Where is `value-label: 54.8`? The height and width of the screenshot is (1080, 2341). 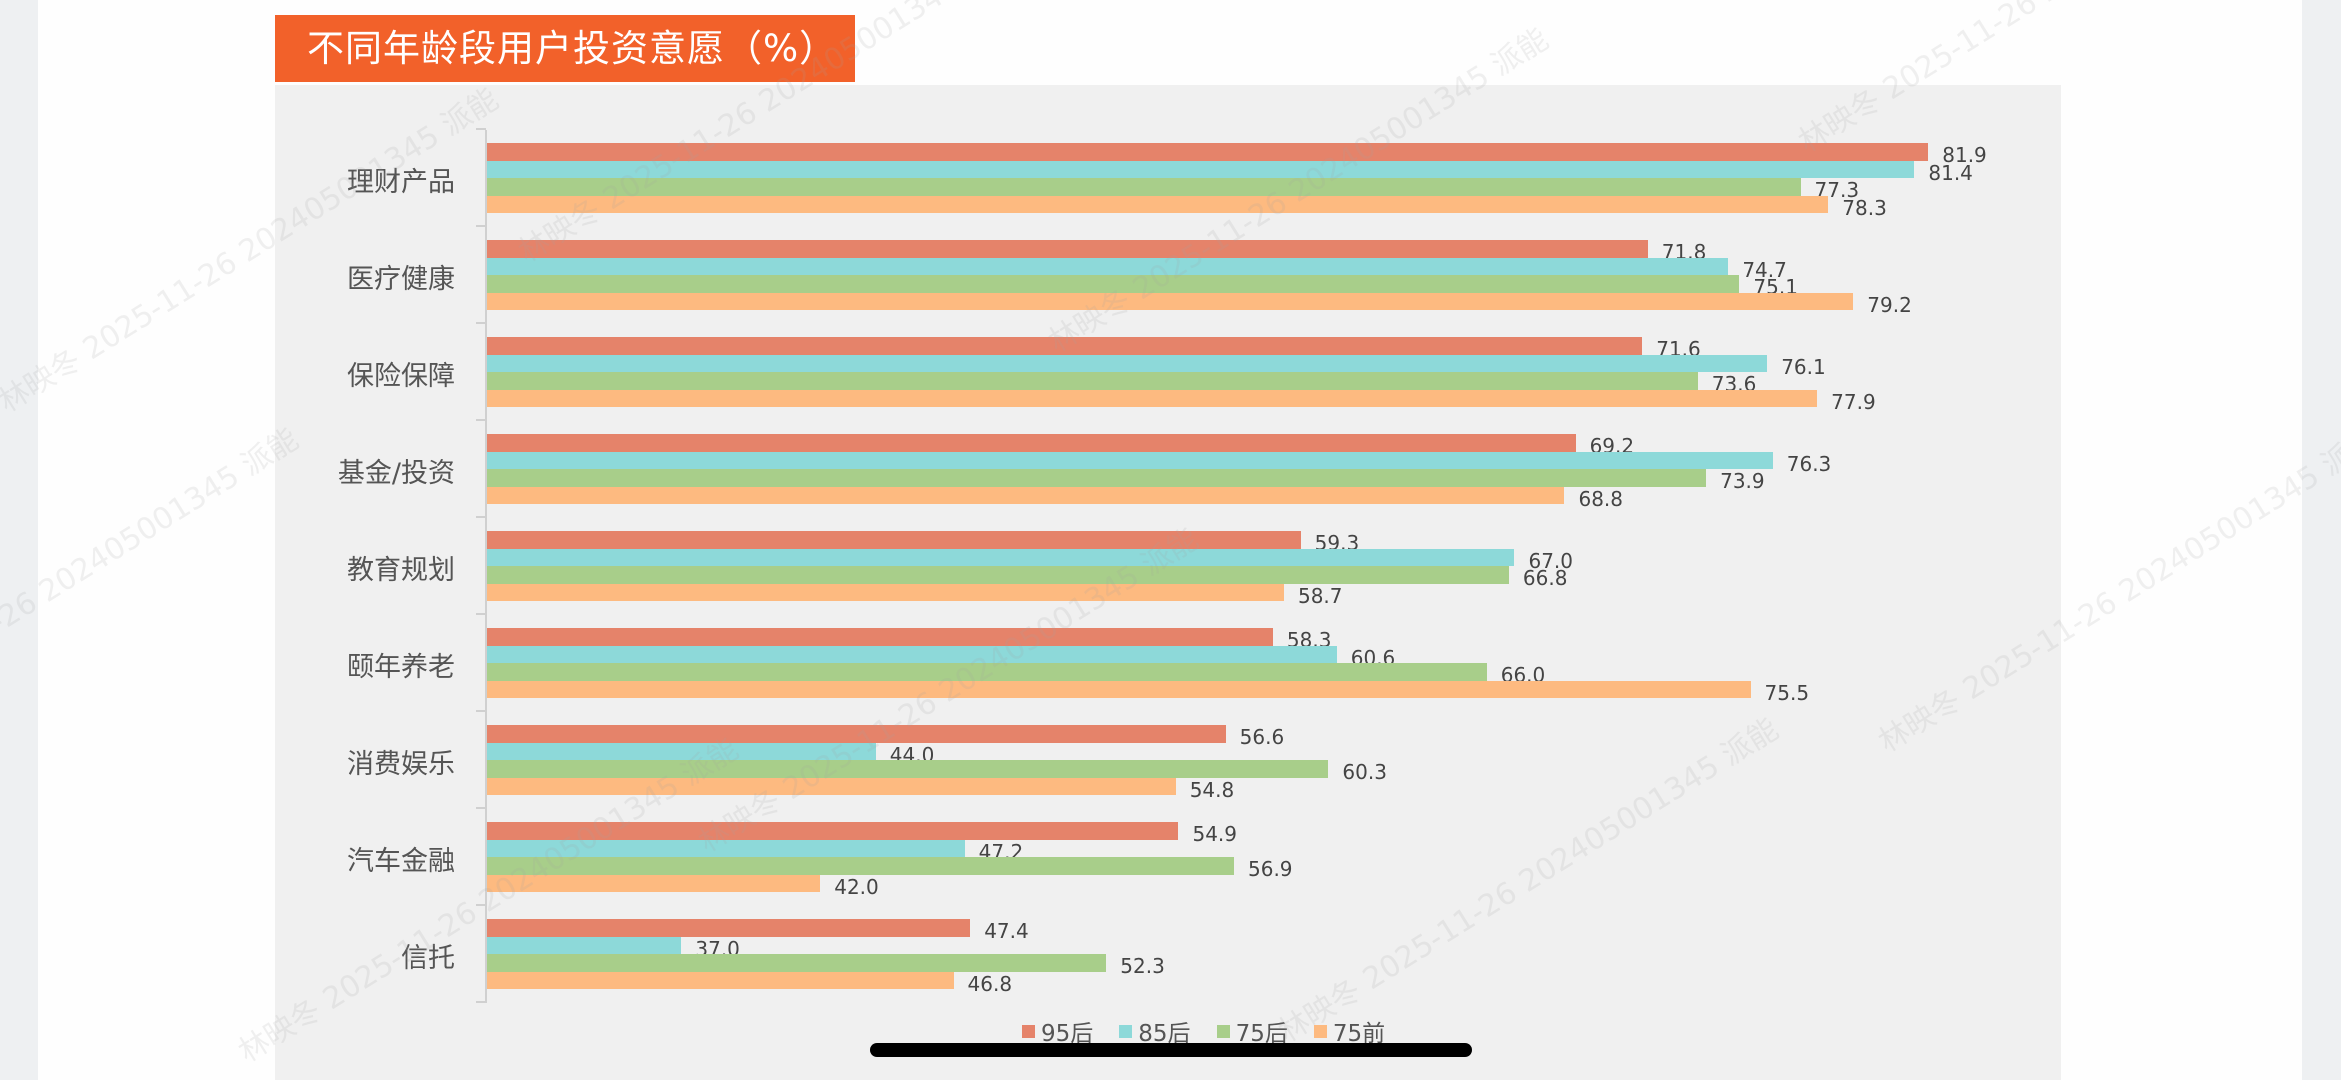
value-label: 54.8 is located at coordinates (1212, 789).